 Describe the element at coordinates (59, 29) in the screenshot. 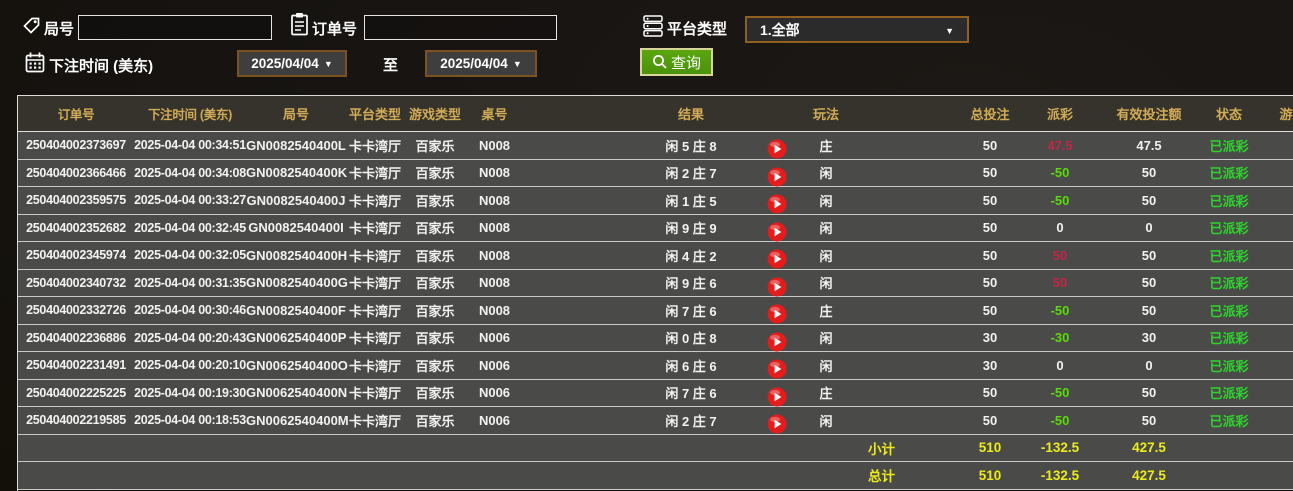

I see `round-no-label: 局号` at that location.